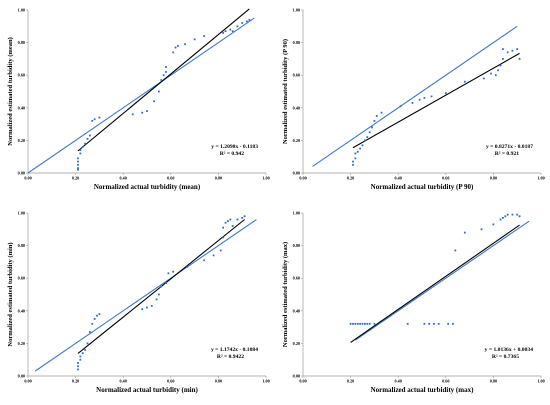  What do you see at coordinates (10, 294) in the screenshot?
I see `y-axis-label: Normalized estimated turbidity (min)` at bounding box center [10, 294].